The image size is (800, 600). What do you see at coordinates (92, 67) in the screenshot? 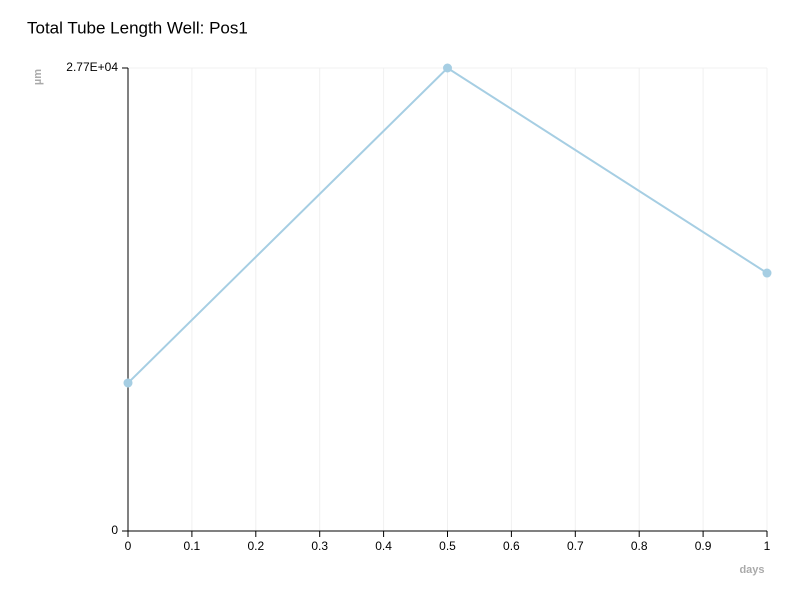
I see `y-tick-label: 2.77E+04` at bounding box center [92, 67].